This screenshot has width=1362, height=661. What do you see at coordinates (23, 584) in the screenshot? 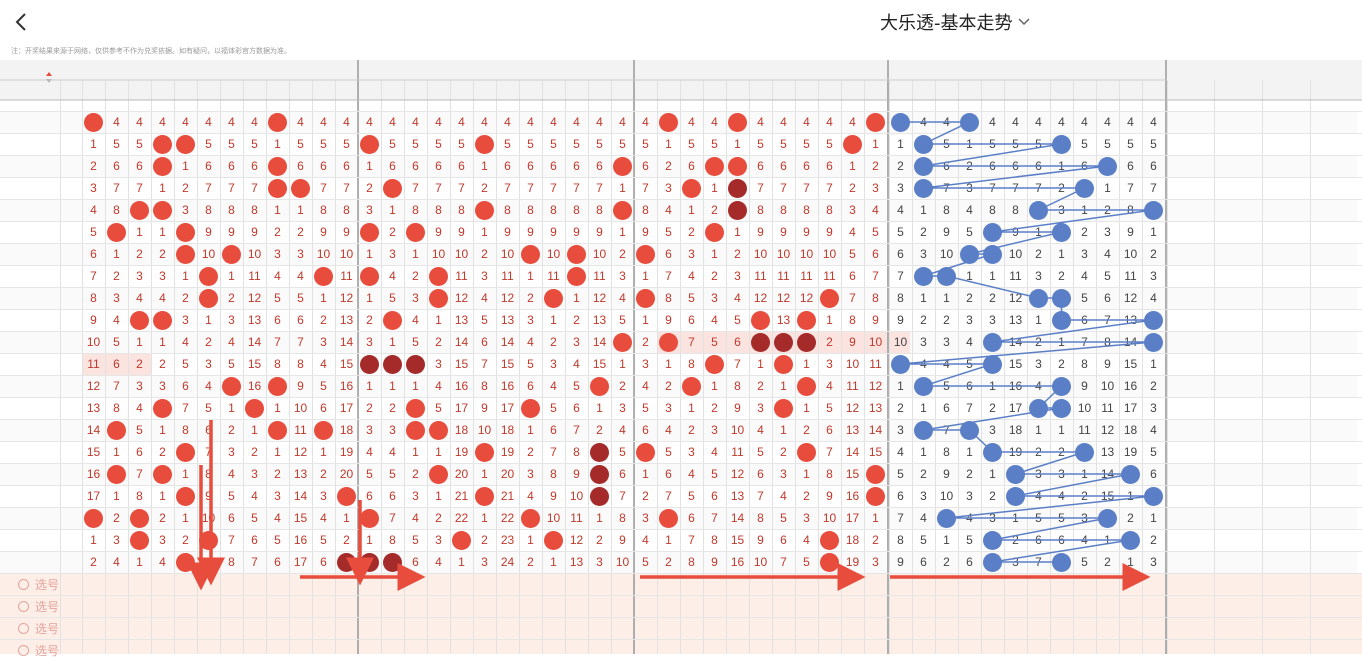
I see `radio-icon` at bounding box center [23, 584].